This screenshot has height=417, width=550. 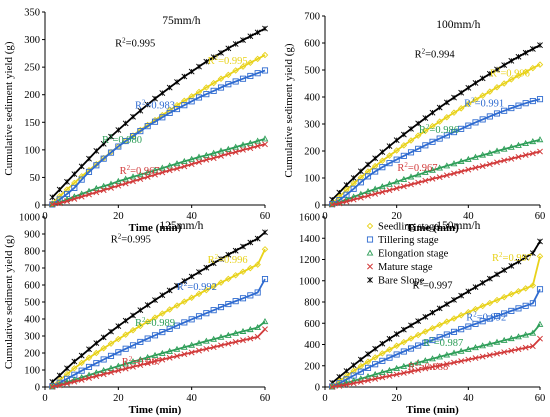 What do you see at coordinates (439, 129) in the screenshot?
I see `r2-label-elongation: R2=0.986` at bounding box center [439, 129].